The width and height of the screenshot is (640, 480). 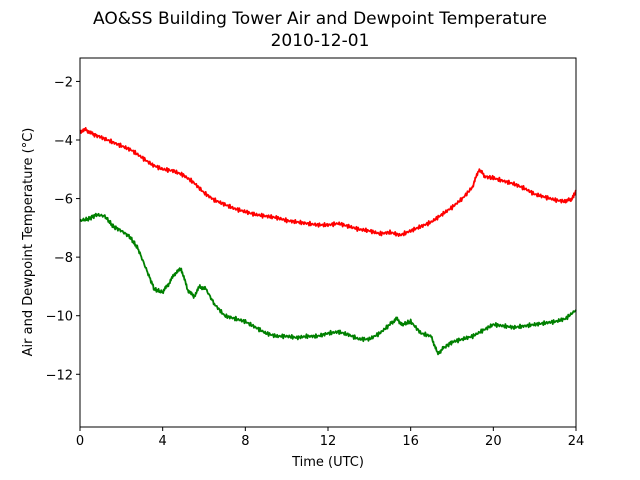 What do you see at coordinates (493, 441) in the screenshot?
I see `x-tick-label-5: 20` at bounding box center [493, 441].